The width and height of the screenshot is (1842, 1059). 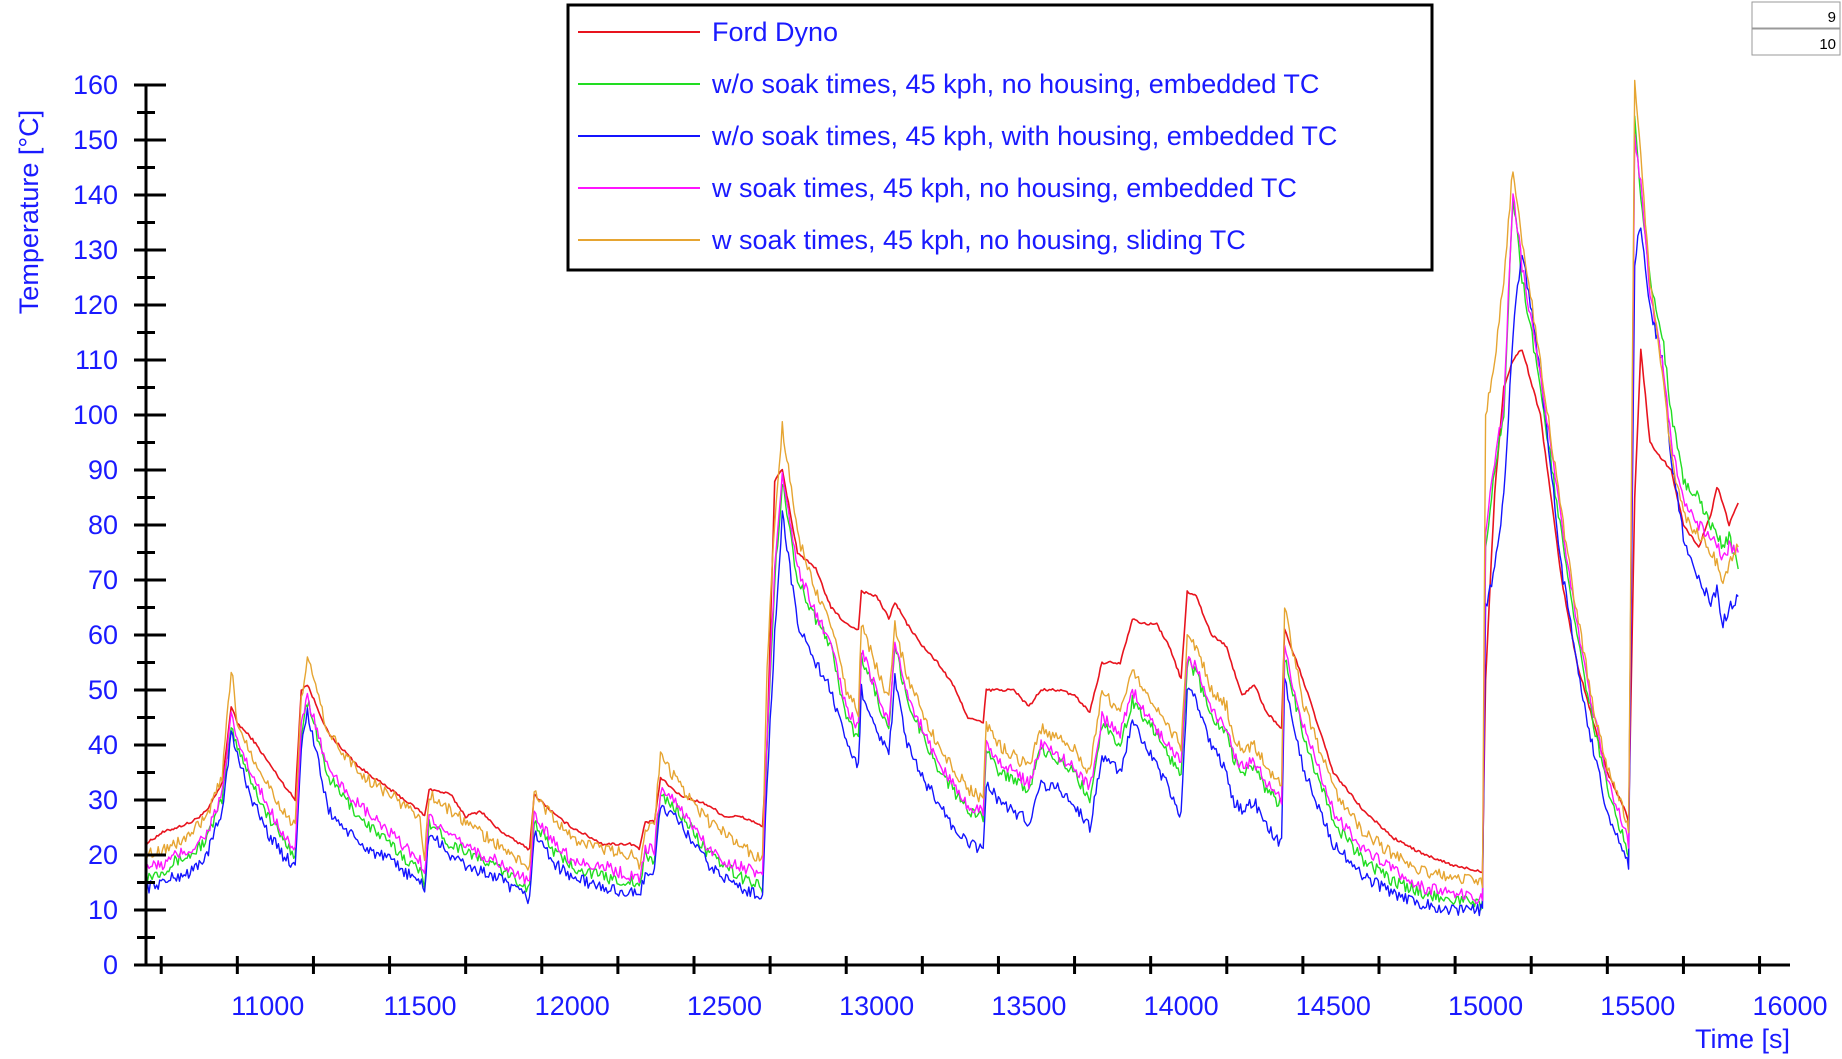 What do you see at coordinates (95, 85) in the screenshot?
I see `y-tick-label: 160` at bounding box center [95, 85].